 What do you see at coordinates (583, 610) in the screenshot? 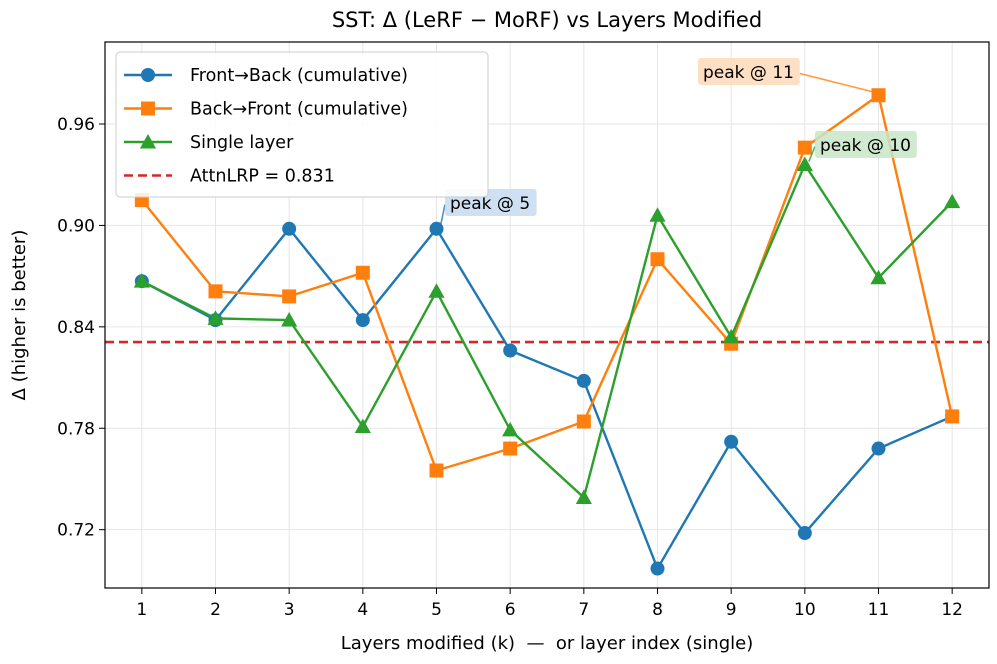
I see `x-tick-label: 7` at bounding box center [583, 610].